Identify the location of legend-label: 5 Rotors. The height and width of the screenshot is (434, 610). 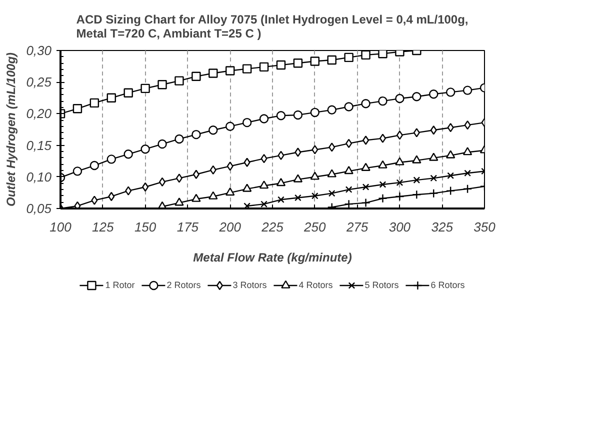
(381, 285).